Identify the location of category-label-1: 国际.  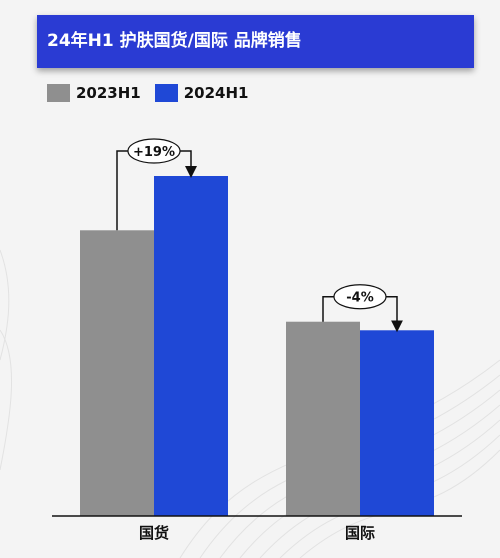
(360, 533).